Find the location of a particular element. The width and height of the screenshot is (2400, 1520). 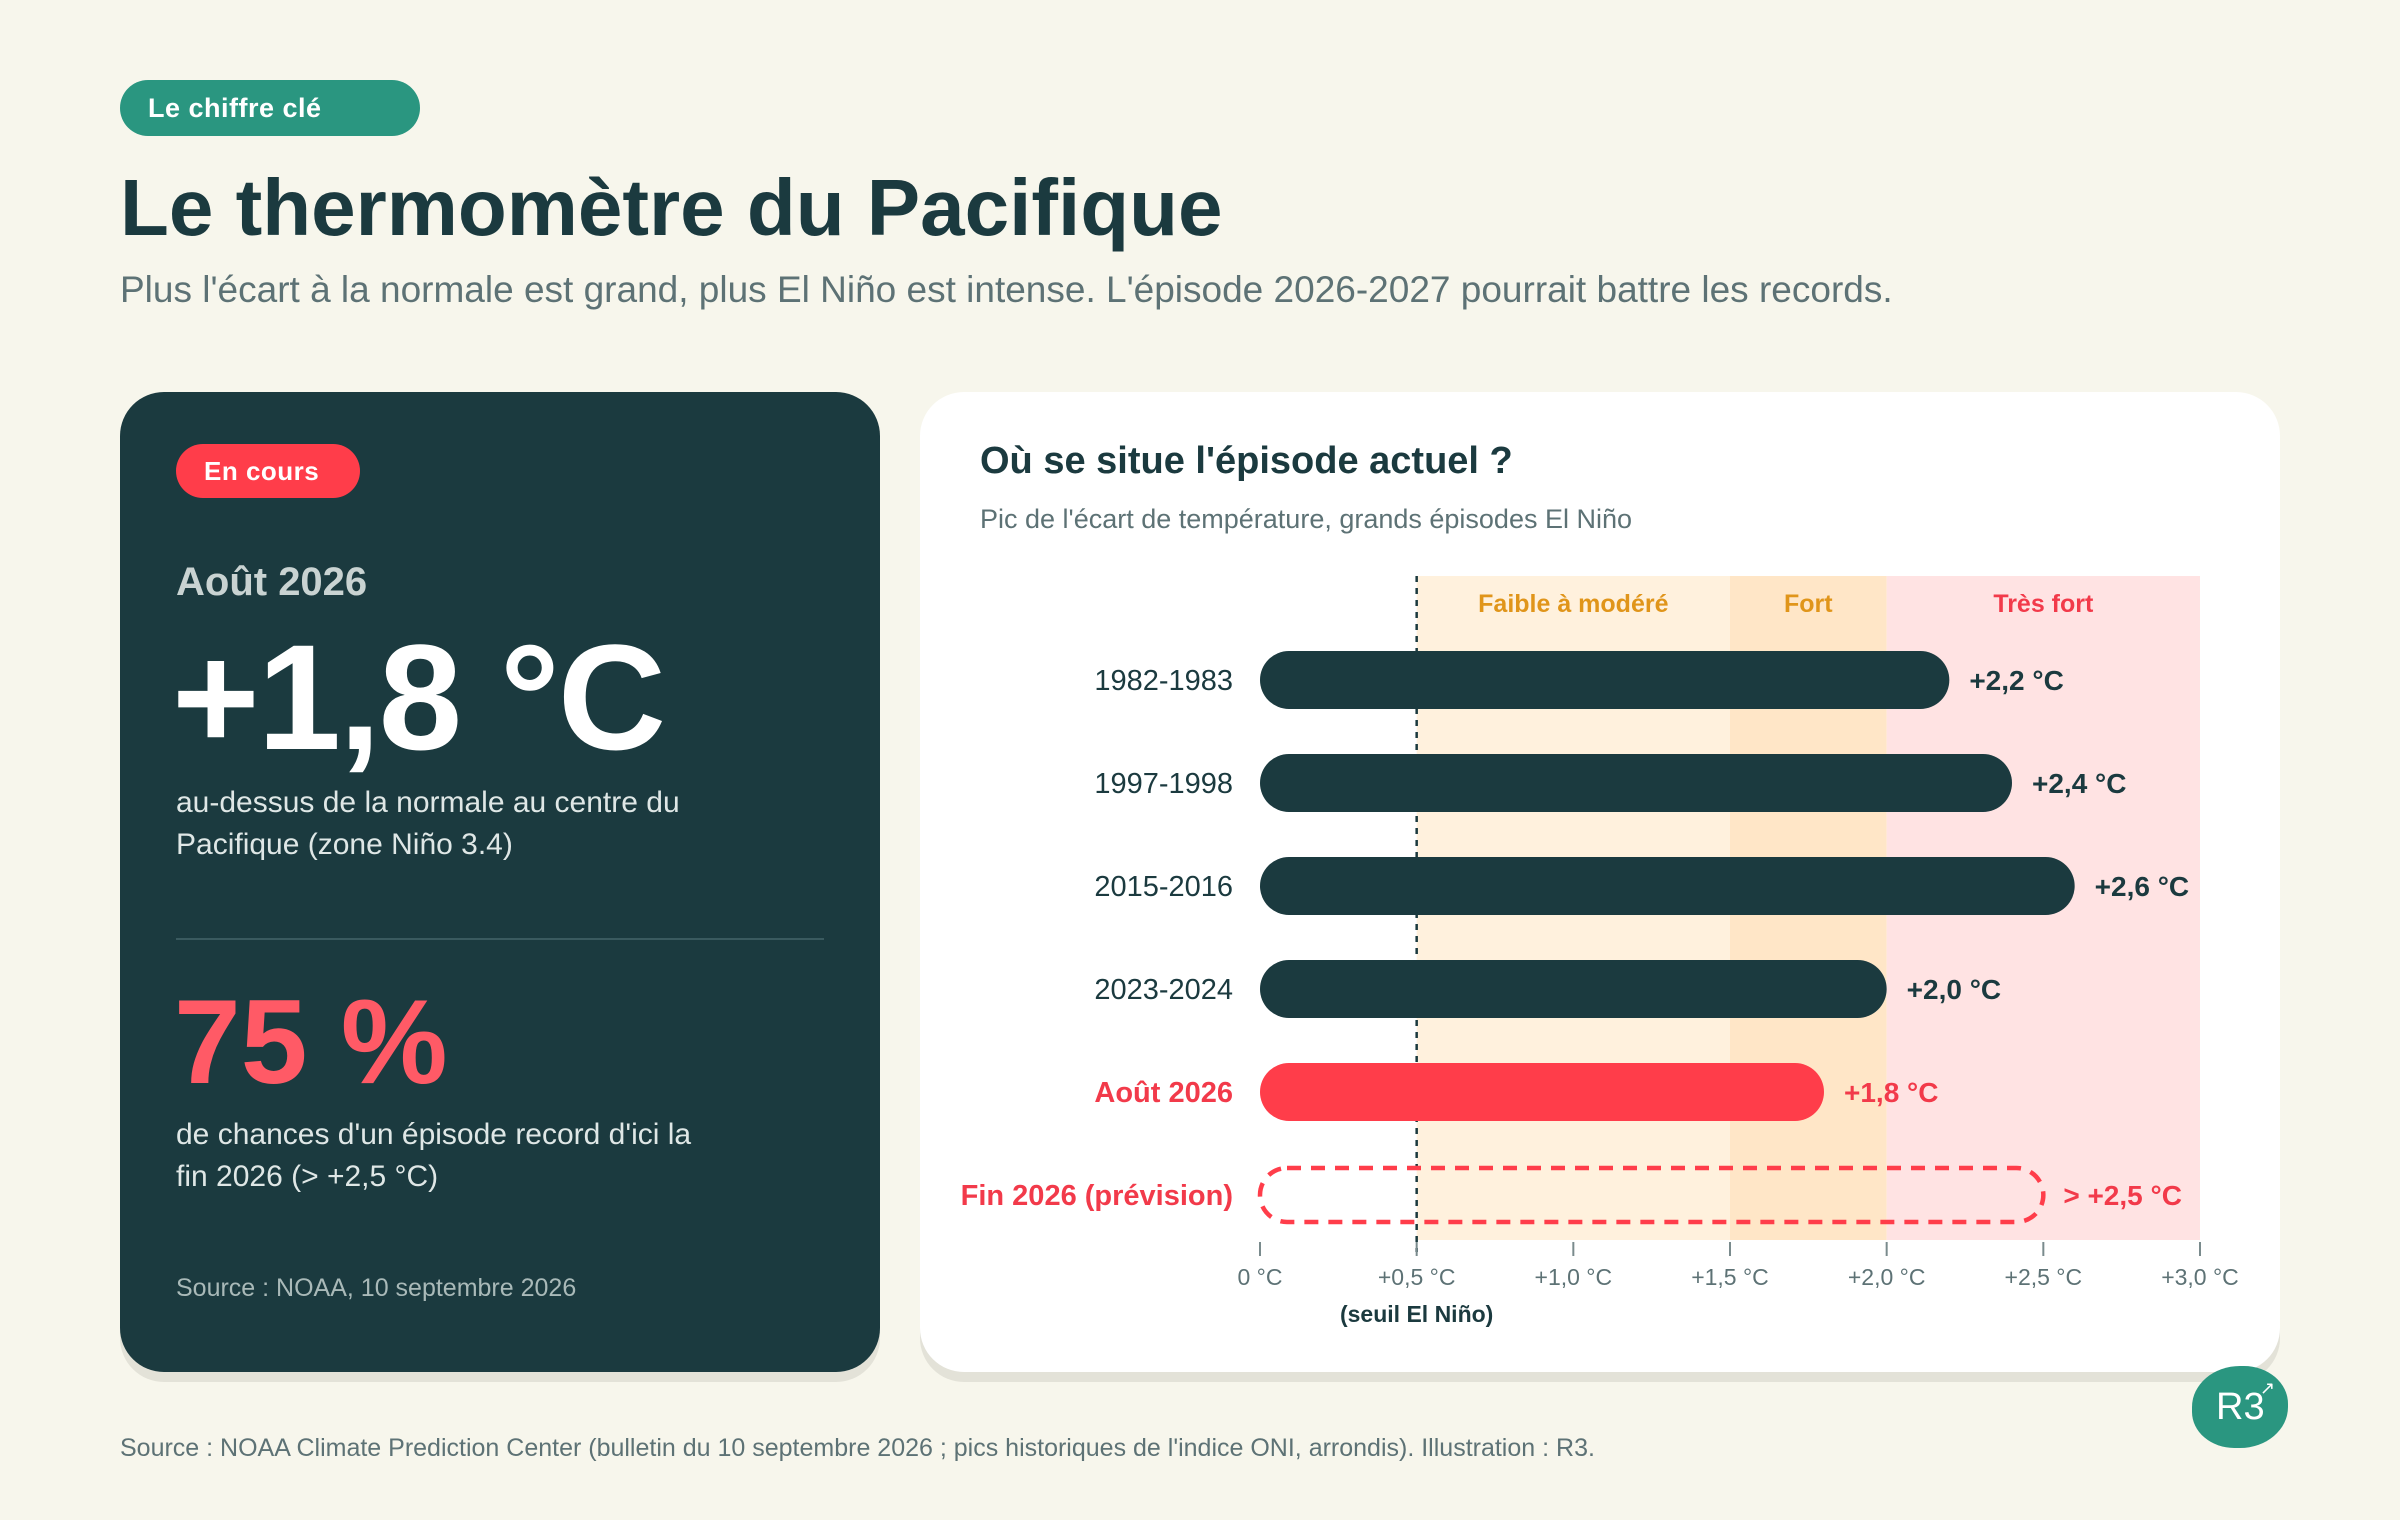

x-tick-label-4: +2,0 °C is located at coordinates (1887, 1277).